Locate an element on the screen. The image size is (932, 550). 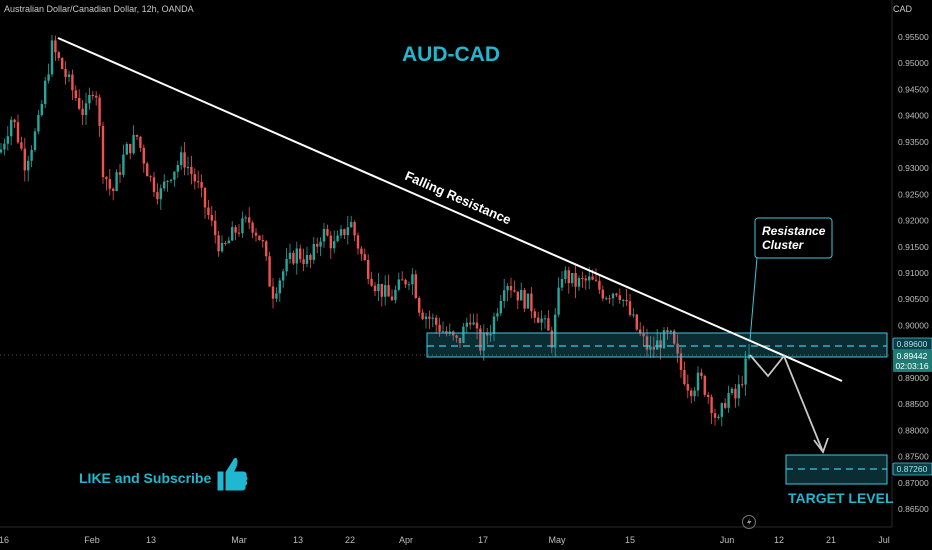
resistance-zone is located at coordinates (657, 345).